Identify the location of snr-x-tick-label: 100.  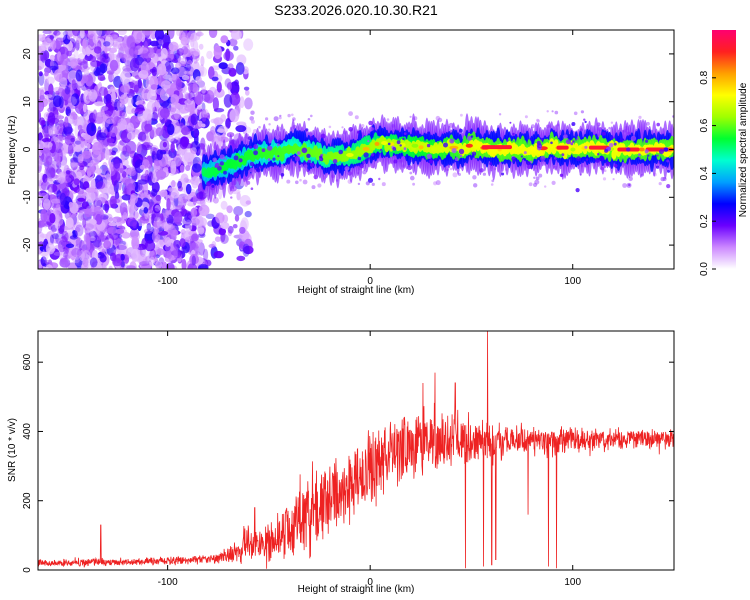
(572, 582).